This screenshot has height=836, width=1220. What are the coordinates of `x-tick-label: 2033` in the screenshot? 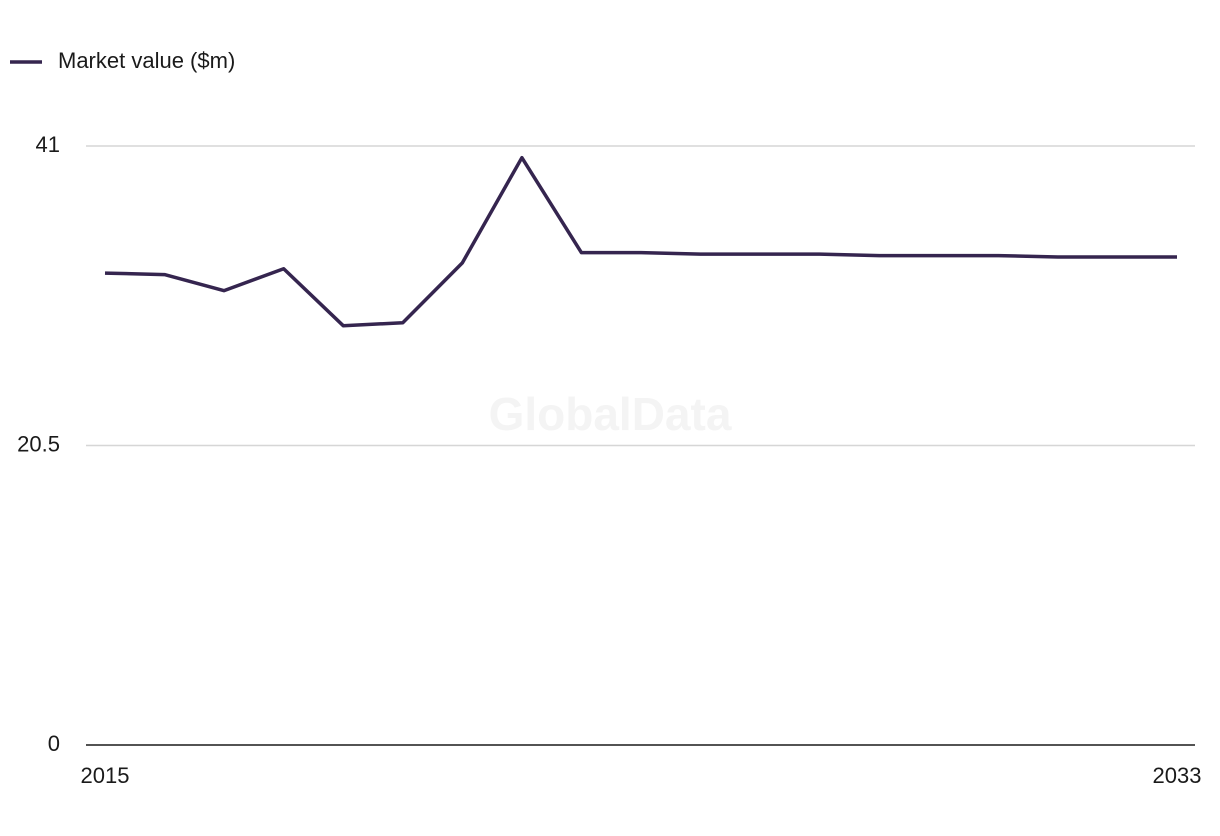 It's located at (1177, 775).